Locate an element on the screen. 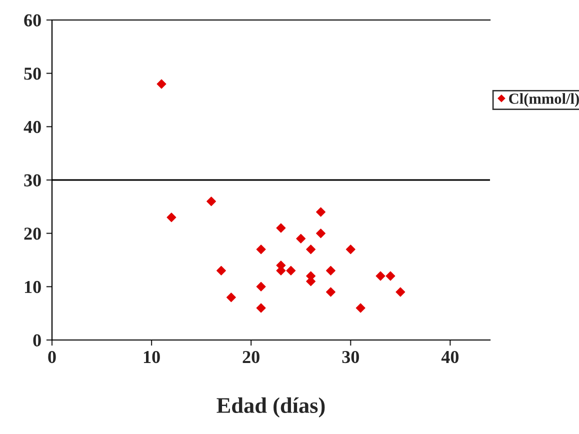  y-tick-label: 30 is located at coordinates (32, 180).